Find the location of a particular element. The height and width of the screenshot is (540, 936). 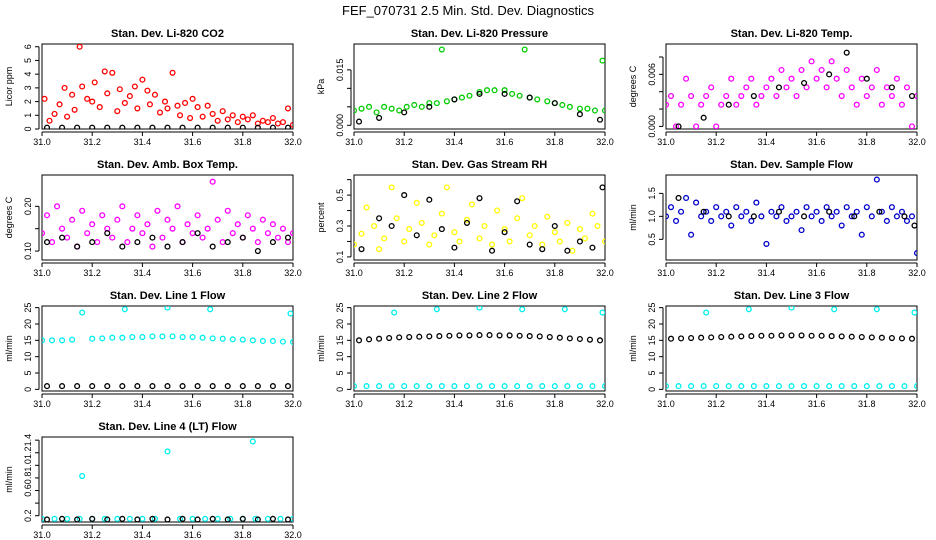

y-tick-label: 20 is located at coordinates (28, 324).